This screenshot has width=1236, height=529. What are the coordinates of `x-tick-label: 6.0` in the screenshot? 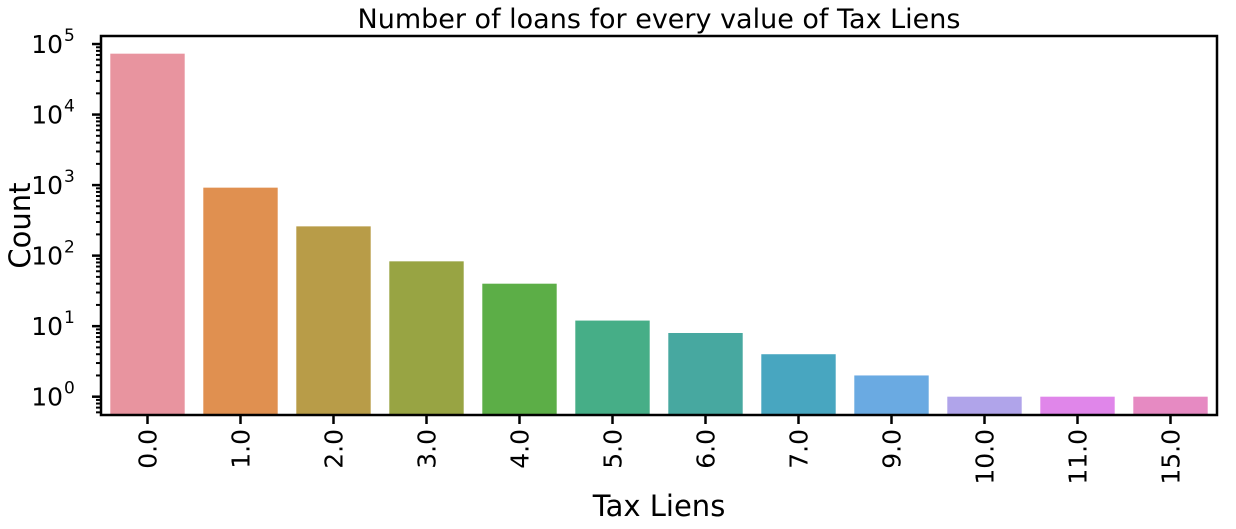 It's located at (706, 449).